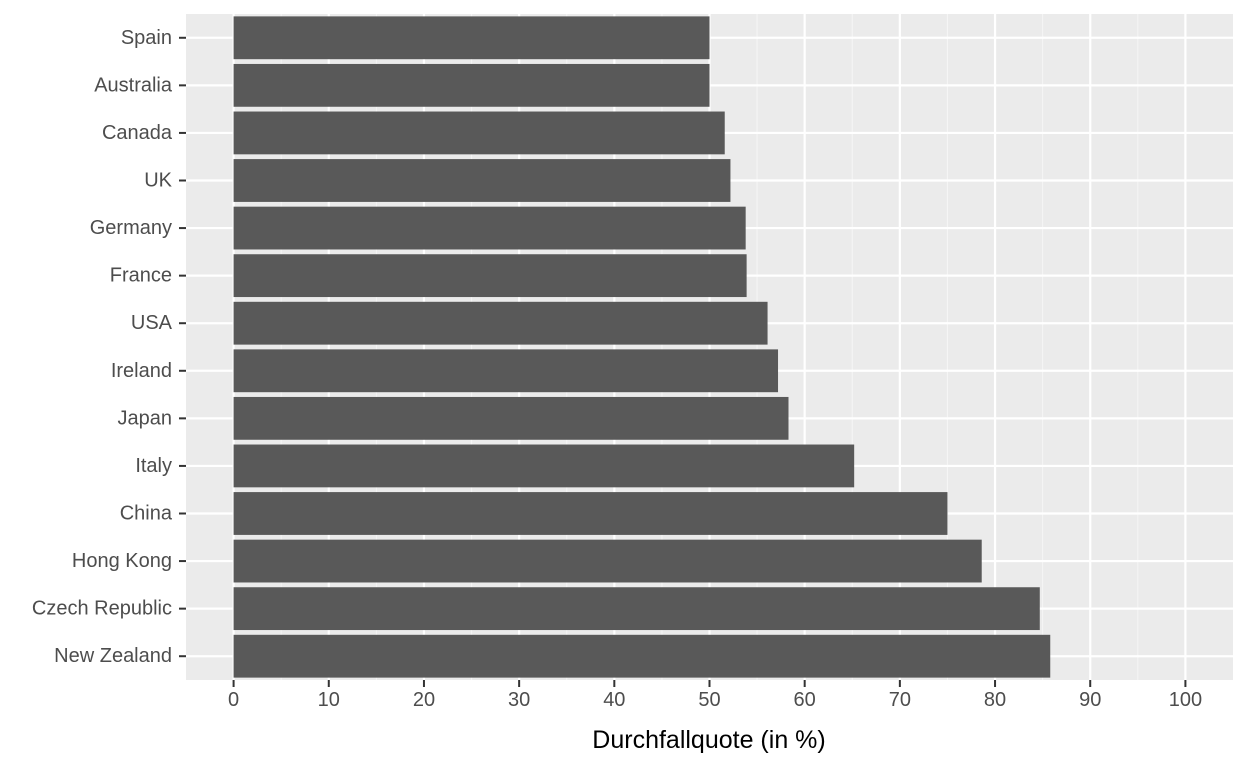  What do you see at coordinates (708, 740) in the screenshot?
I see `x-axis-title: Durchfallquote (in %)` at bounding box center [708, 740].